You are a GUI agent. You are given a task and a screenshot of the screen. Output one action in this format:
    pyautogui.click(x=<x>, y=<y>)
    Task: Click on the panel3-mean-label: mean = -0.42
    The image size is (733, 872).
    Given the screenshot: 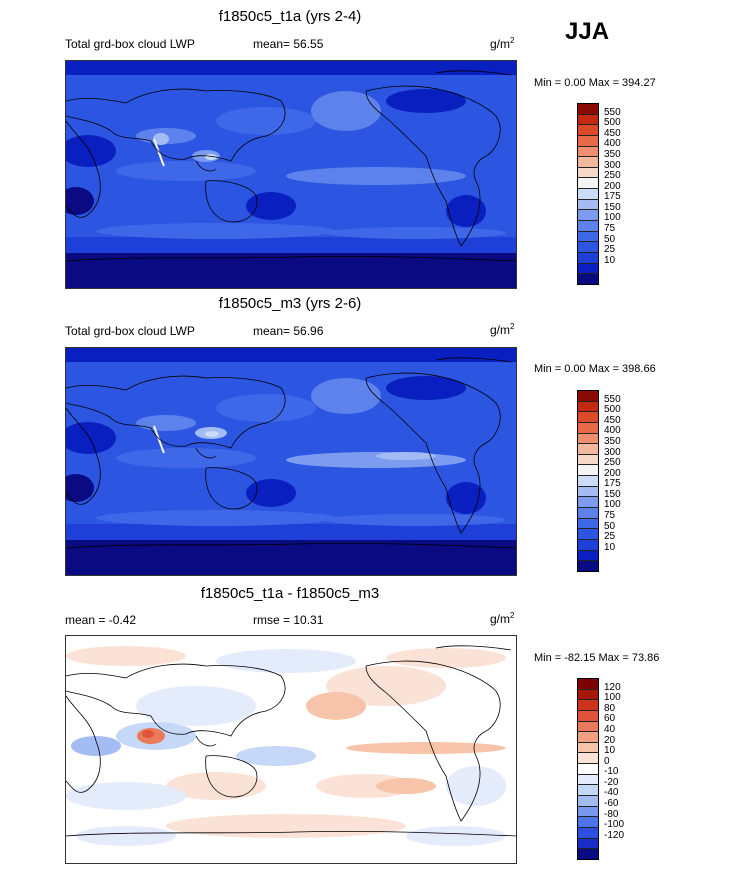 What is the action you would take?
    pyautogui.click(x=101, y=620)
    